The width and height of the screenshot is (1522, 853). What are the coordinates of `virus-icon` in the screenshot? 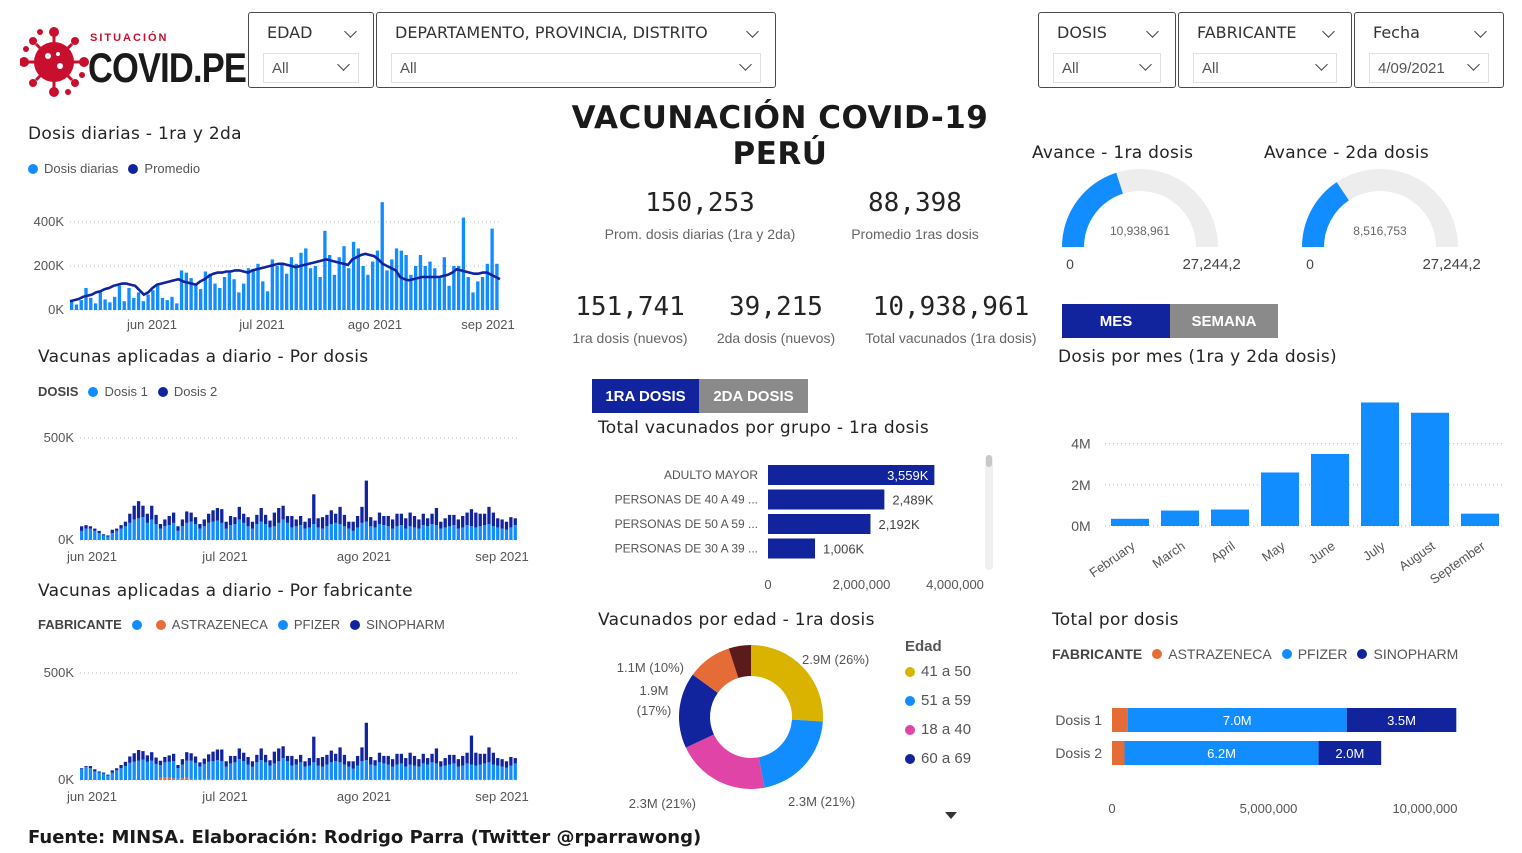 It's located at (54, 62).